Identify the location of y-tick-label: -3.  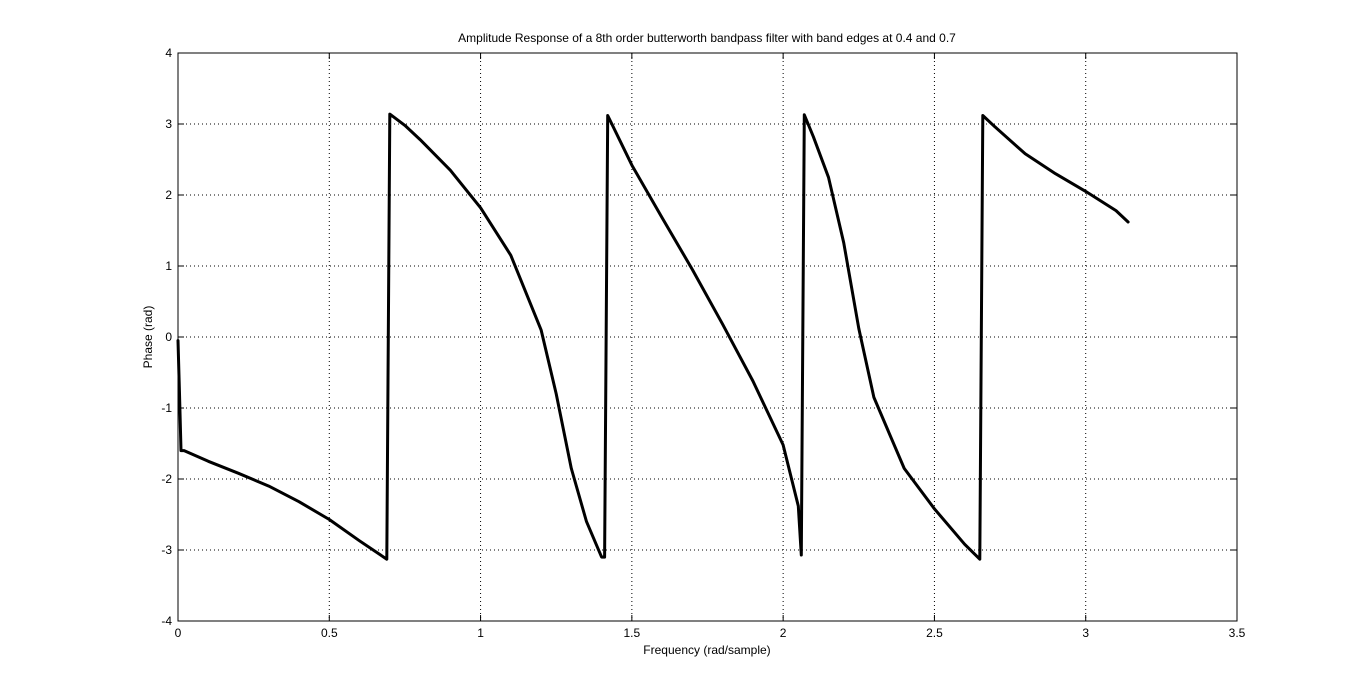
(166, 550).